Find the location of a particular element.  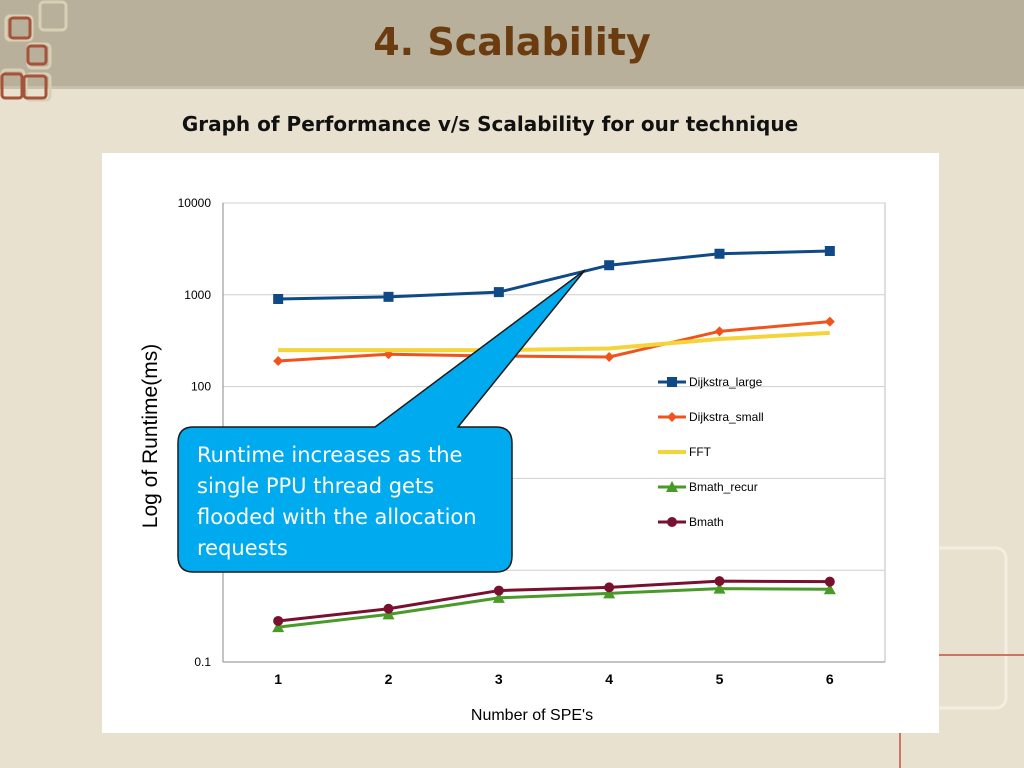

y-axis-title: Log of Runtime(ms) is located at coordinates (150, 436).